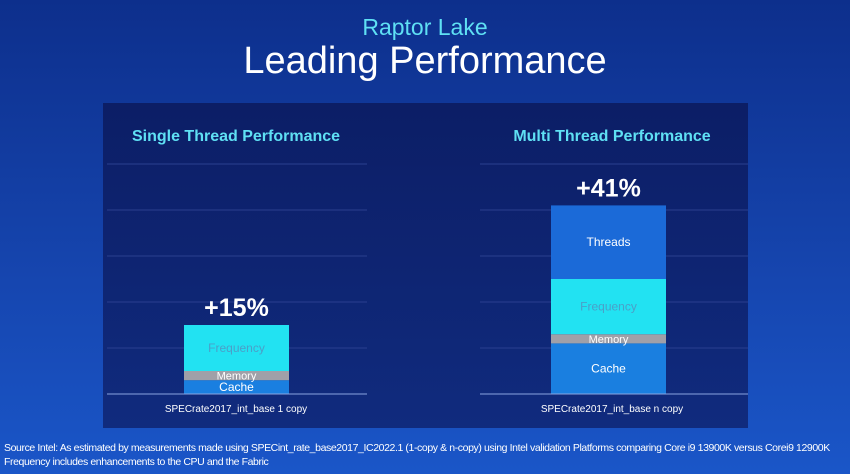 This screenshot has height=474, width=850. I want to click on chart-title: Multi Thread Performance, so click(611, 136).